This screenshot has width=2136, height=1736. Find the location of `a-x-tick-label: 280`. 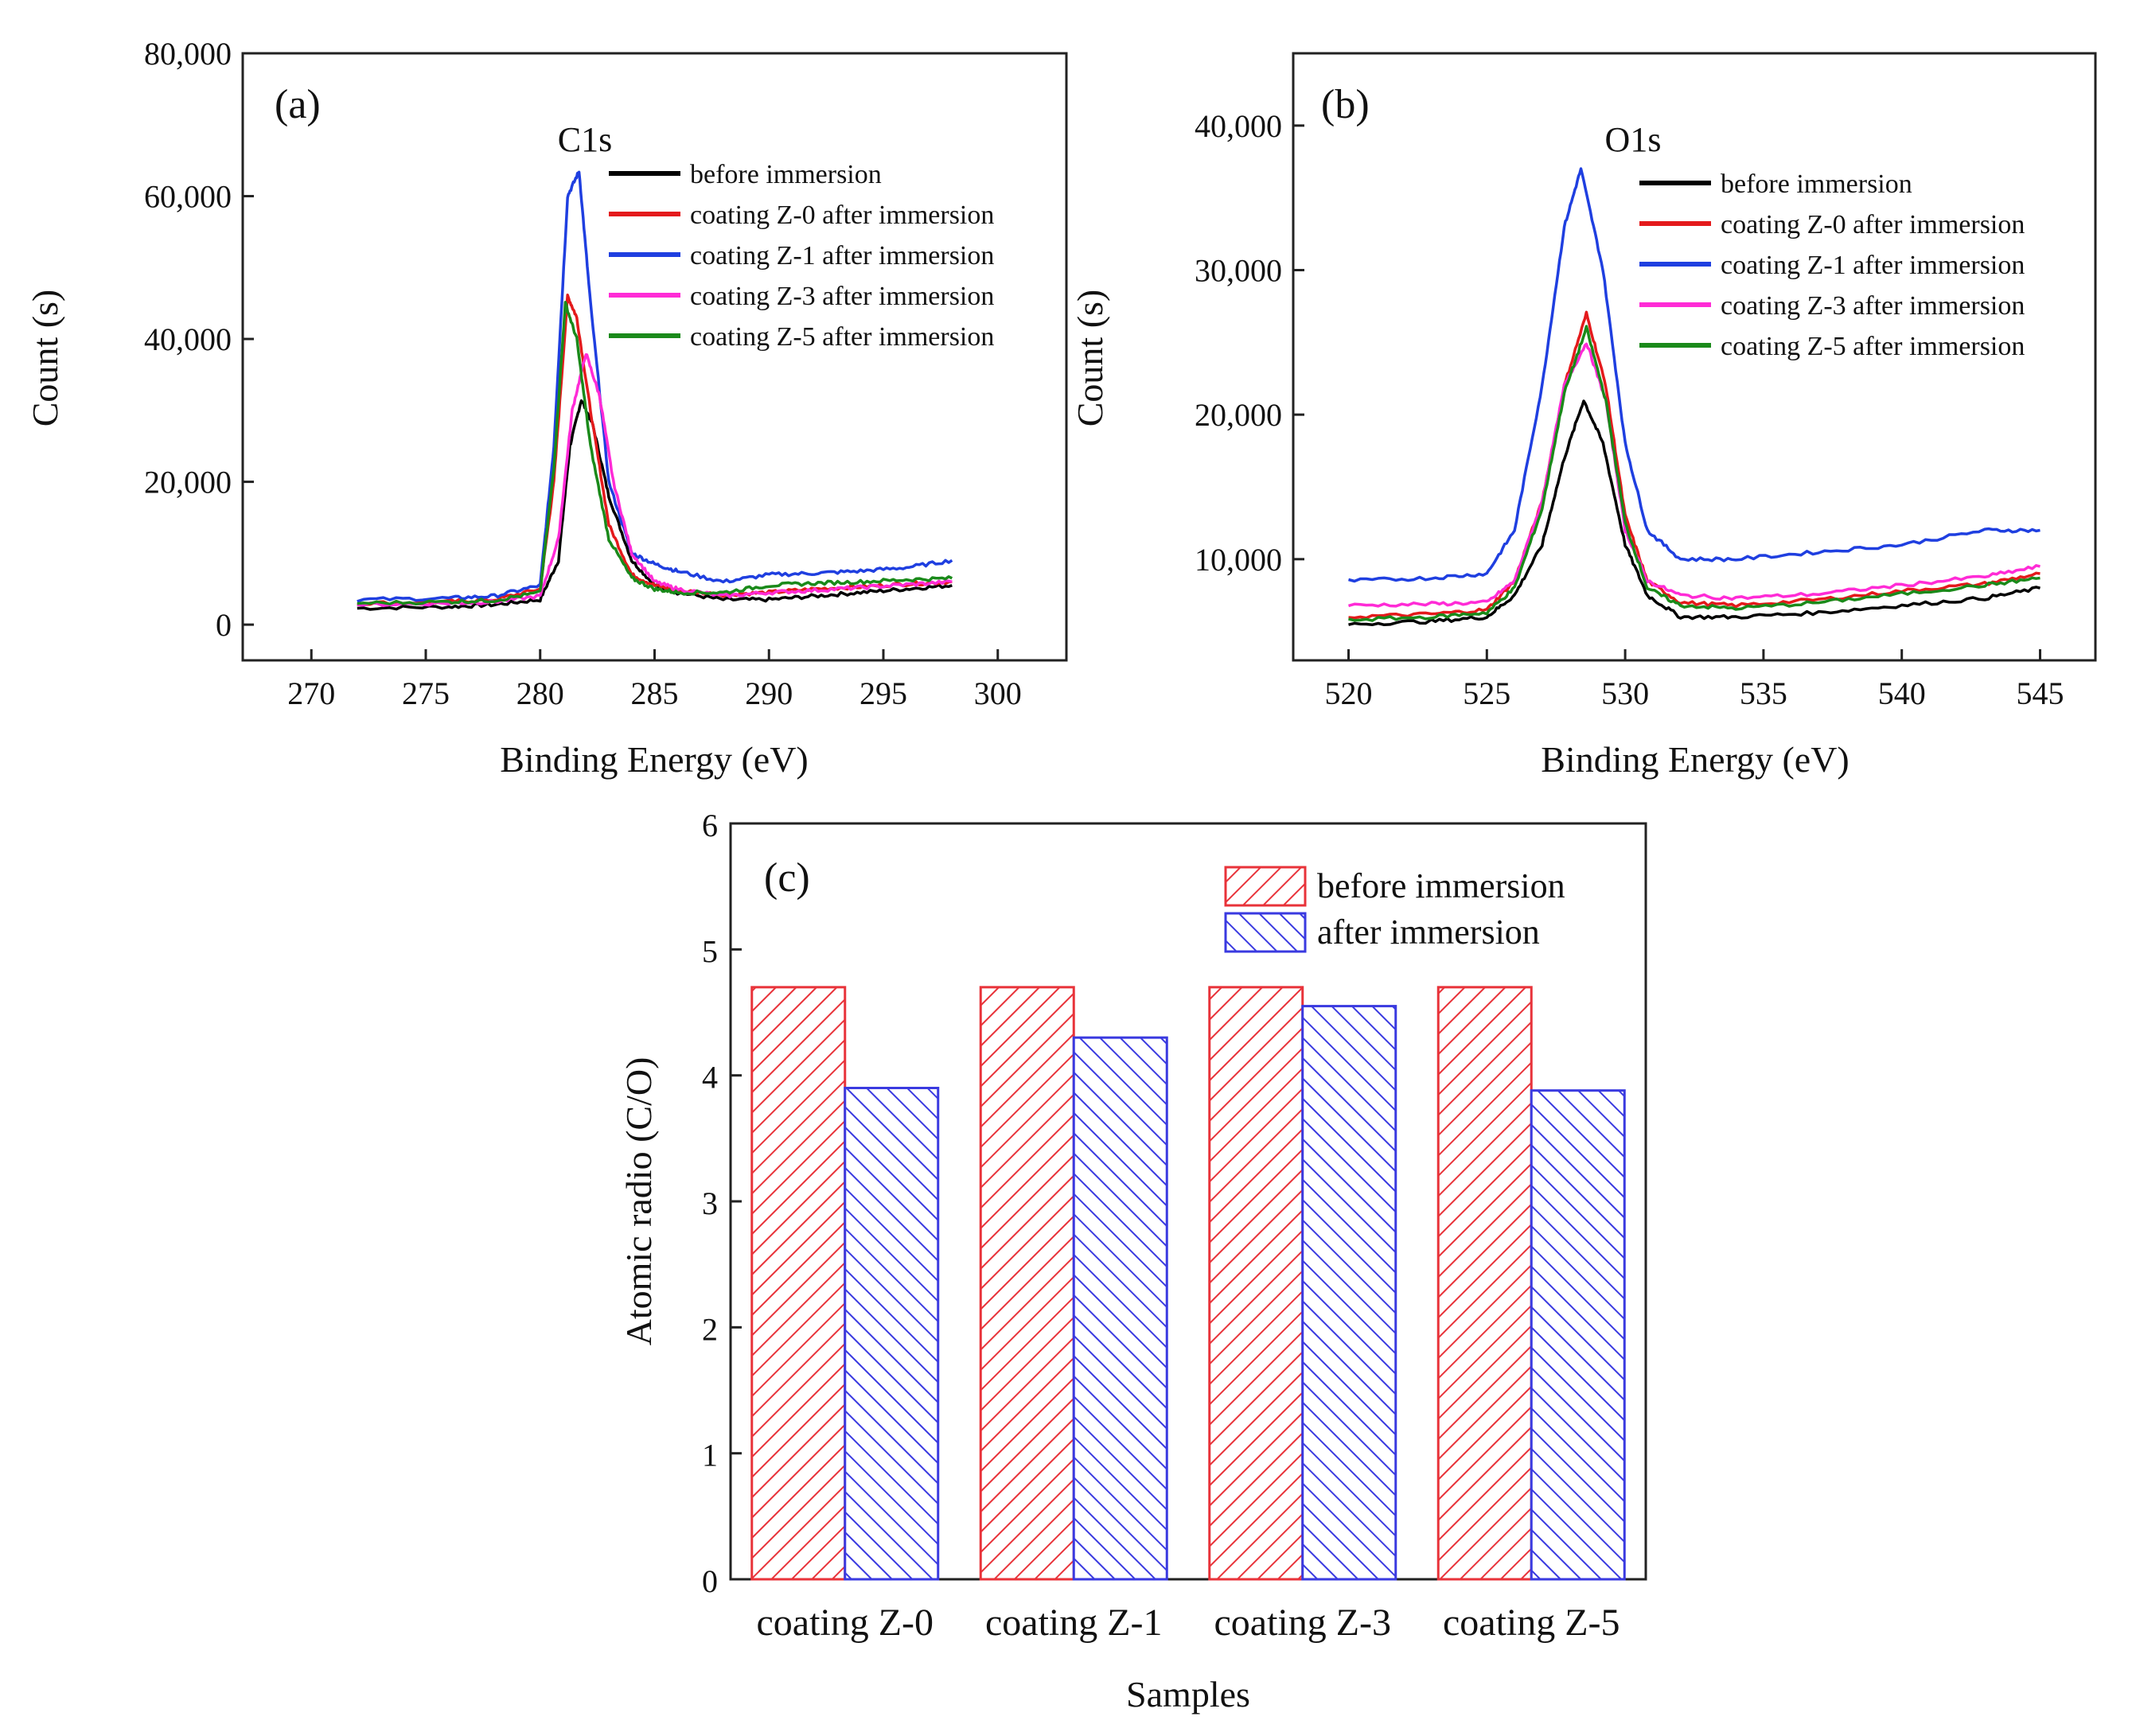

a-x-tick-label: 280 is located at coordinates (540, 693).